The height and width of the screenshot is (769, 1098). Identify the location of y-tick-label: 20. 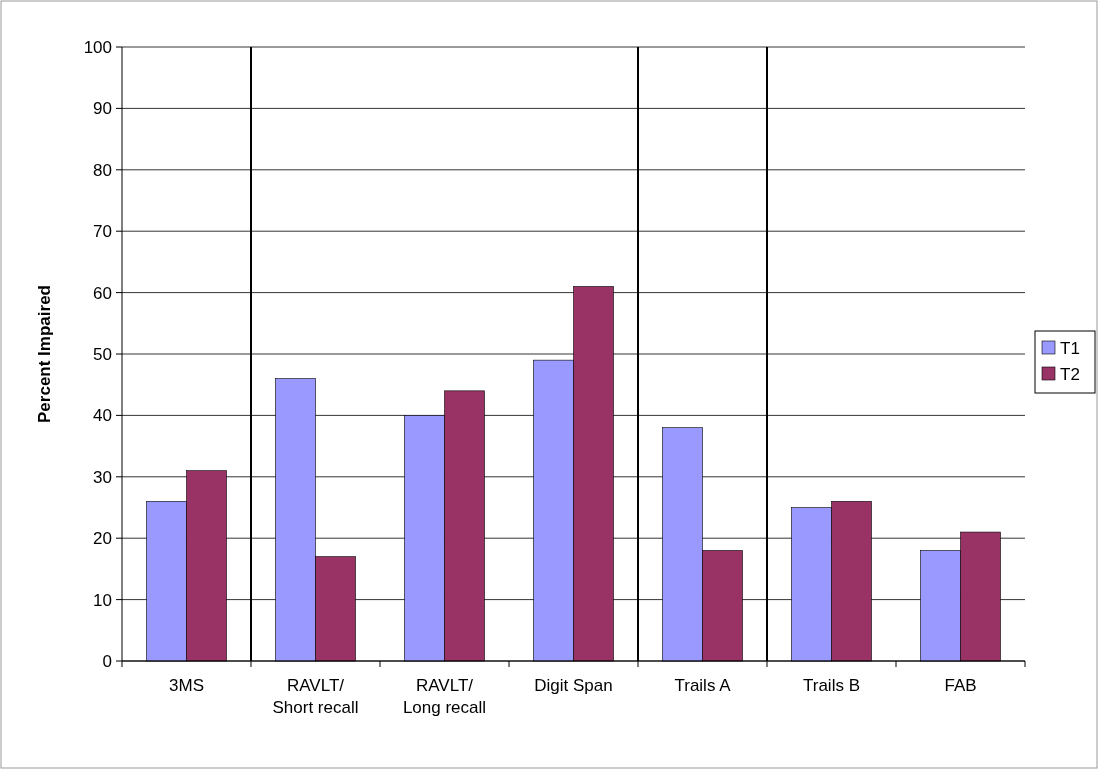
(102, 539).